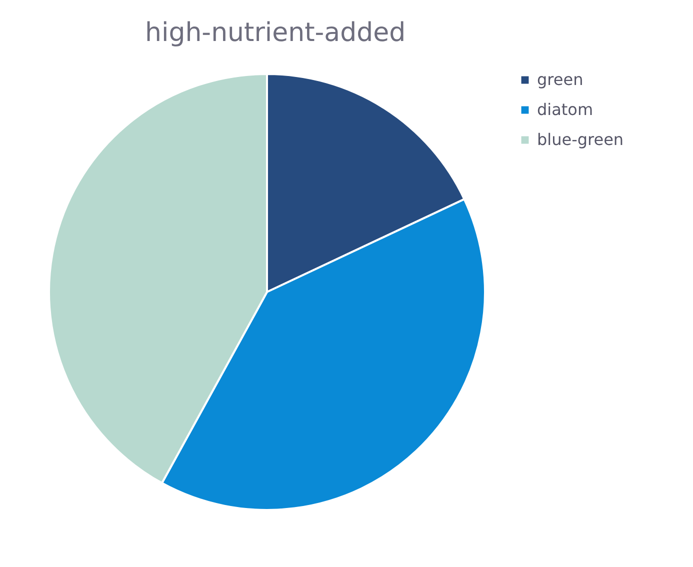 The width and height of the screenshot is (693, 567). Describe the element at coordinates (560, 79) in the screenshot. I see `legend-label: green` at that location.